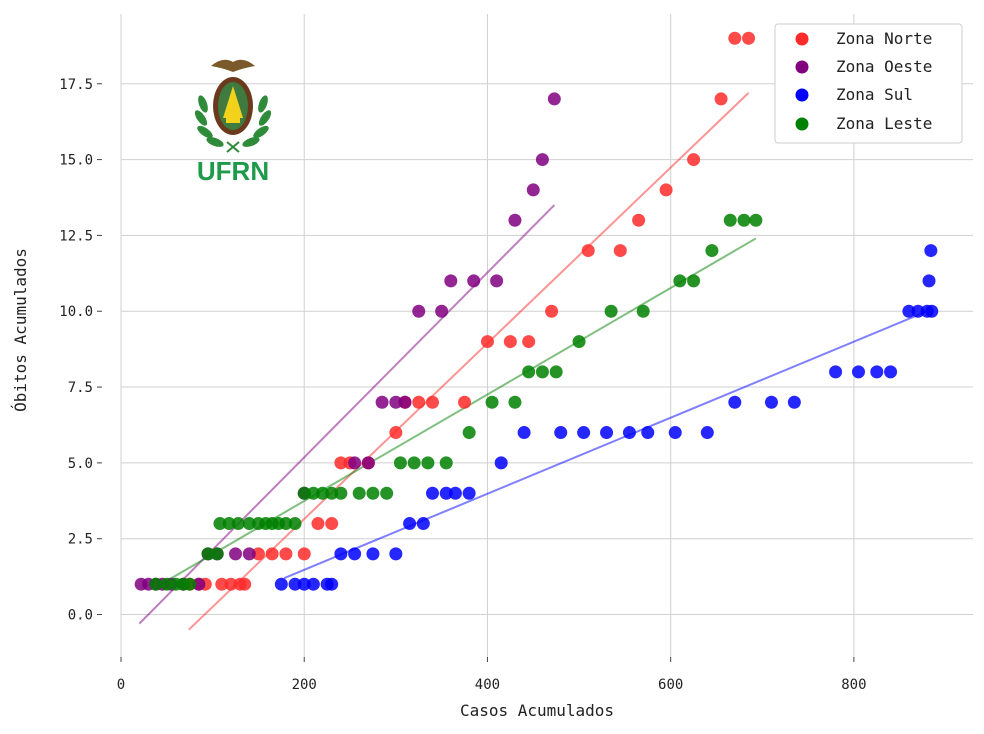 This screenshot has width=984, height=734. Describe the element at coordinates (121, 685) in the screenshot. I see `x-tick-label: 0` at that location.